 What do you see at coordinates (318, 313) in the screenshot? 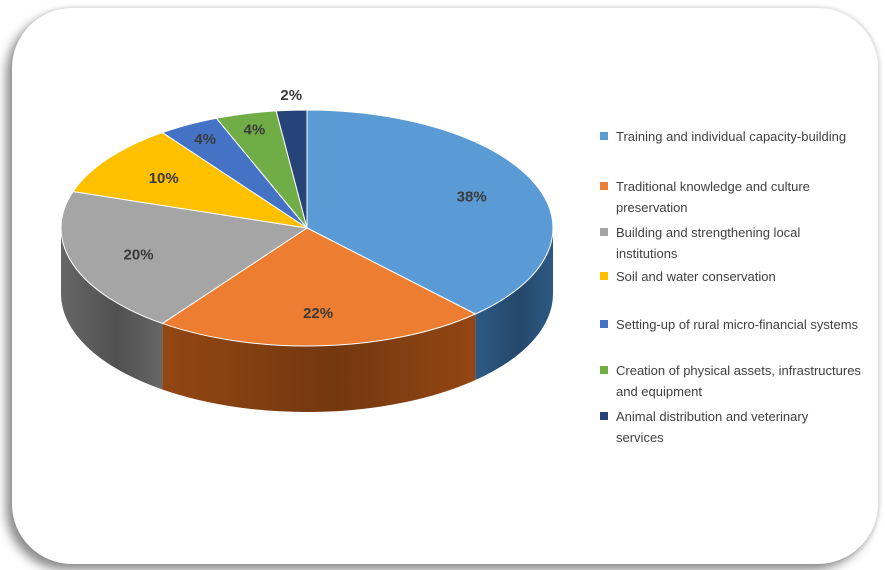
I see `pie-label-1: 22%` at bounding box center [318, 313].